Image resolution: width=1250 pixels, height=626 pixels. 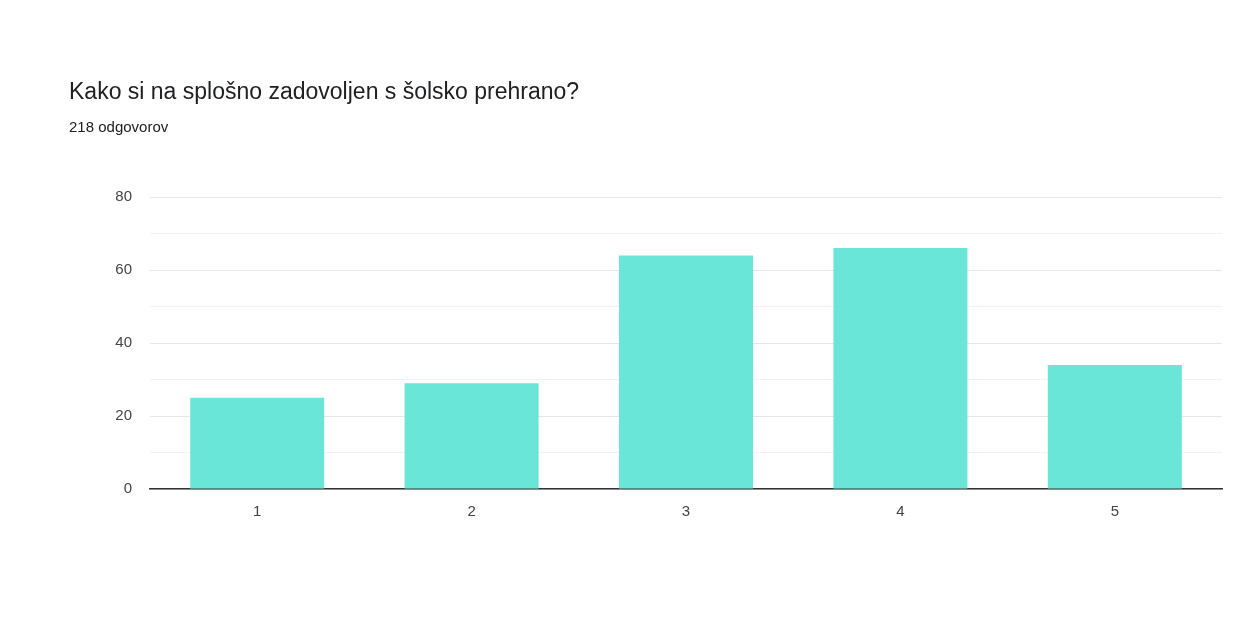 I want to click on x-tick-label: 3, so click(x=686, y=511).